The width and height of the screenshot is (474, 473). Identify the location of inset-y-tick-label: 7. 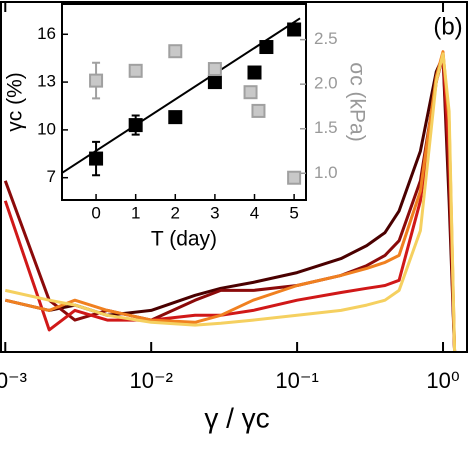
(51, 176).